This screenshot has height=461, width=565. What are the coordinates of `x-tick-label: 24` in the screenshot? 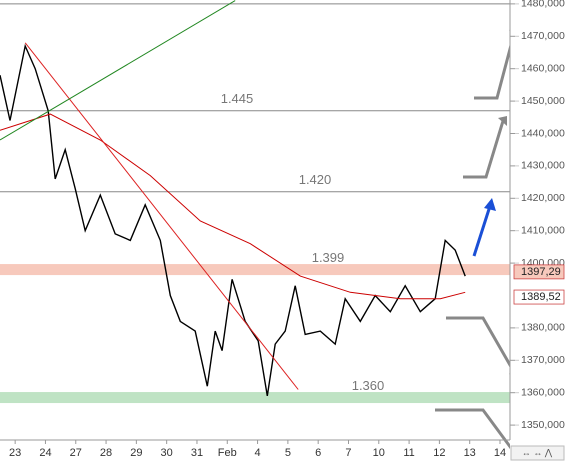 It's located at (45, 453).